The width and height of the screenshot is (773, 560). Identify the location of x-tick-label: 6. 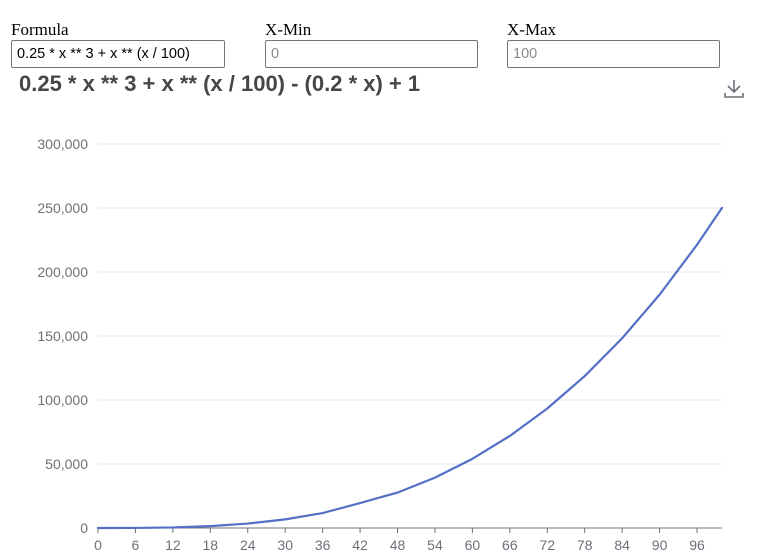
(136, 545).